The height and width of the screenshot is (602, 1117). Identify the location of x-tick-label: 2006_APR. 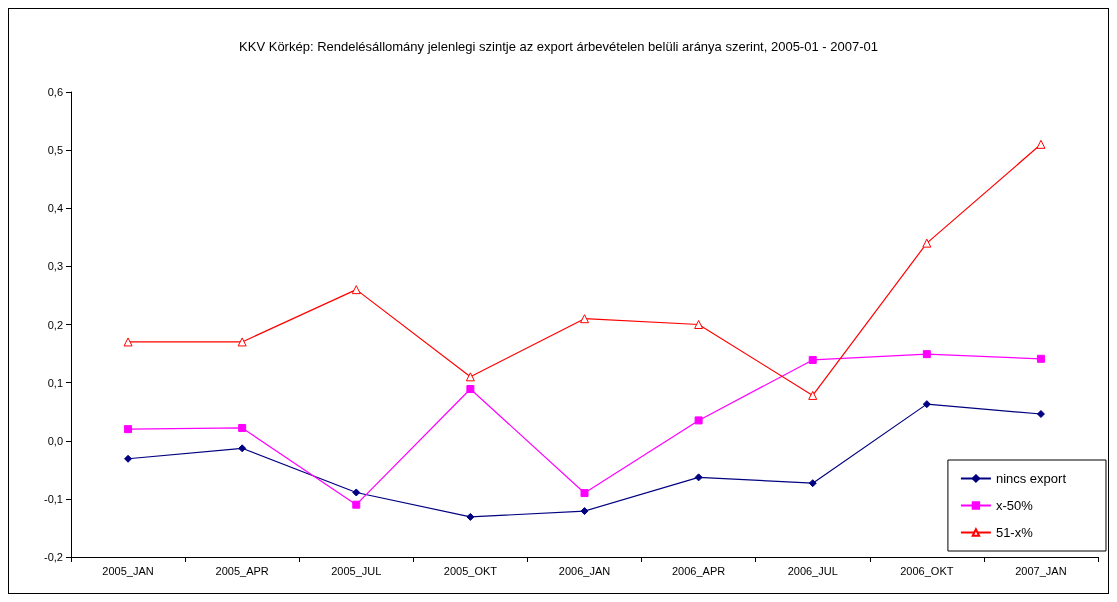
(699, 570).